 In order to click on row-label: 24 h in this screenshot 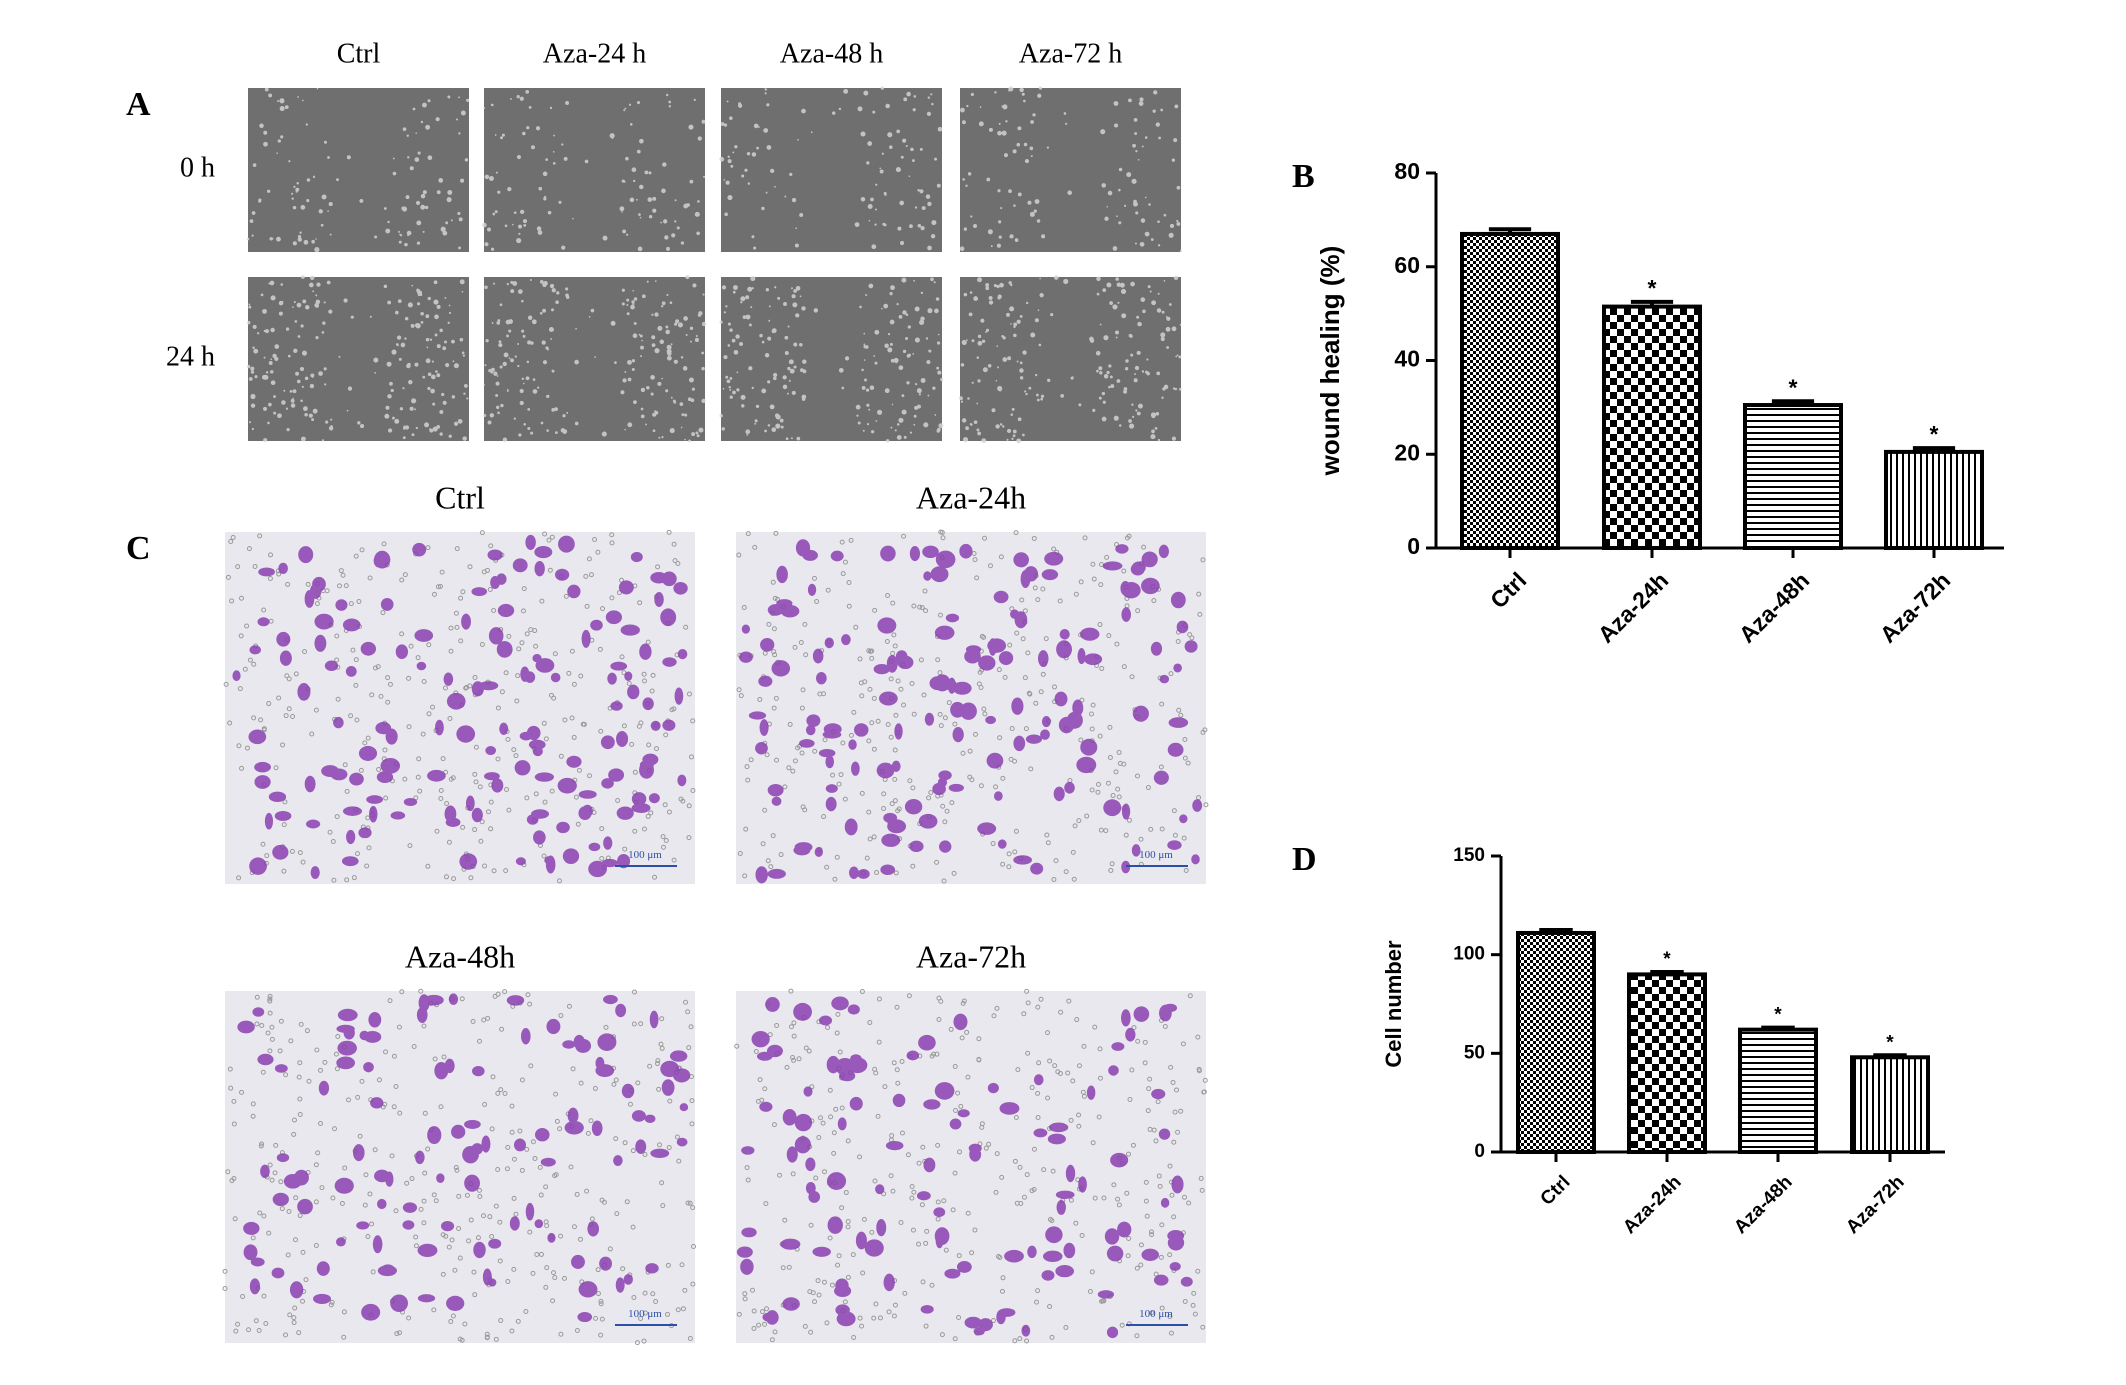, I will do `click(190, 356)`.